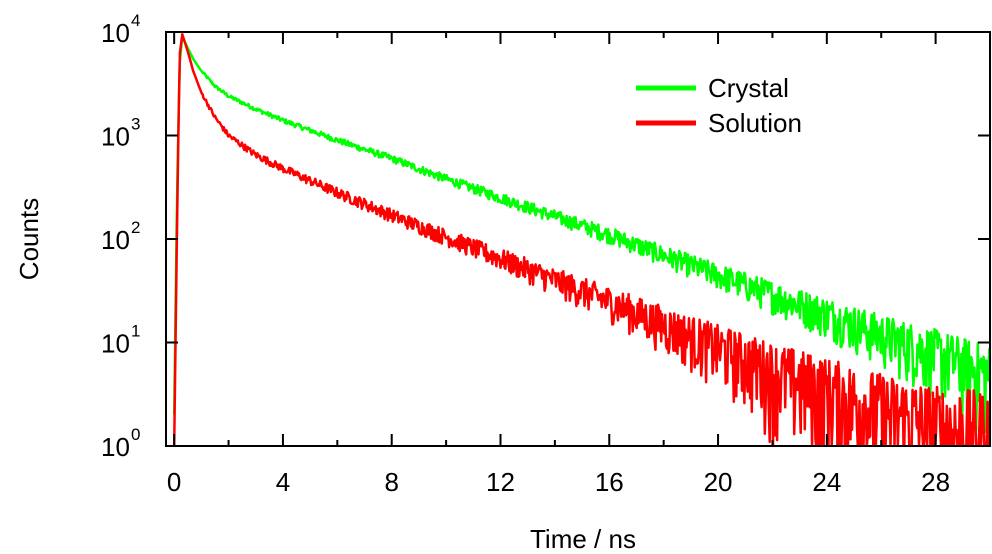  What do you see at coordinates (135, 434) in the screenshot?
I see `y-tick-label-exponent: 0` at bounding box center [135, 434].